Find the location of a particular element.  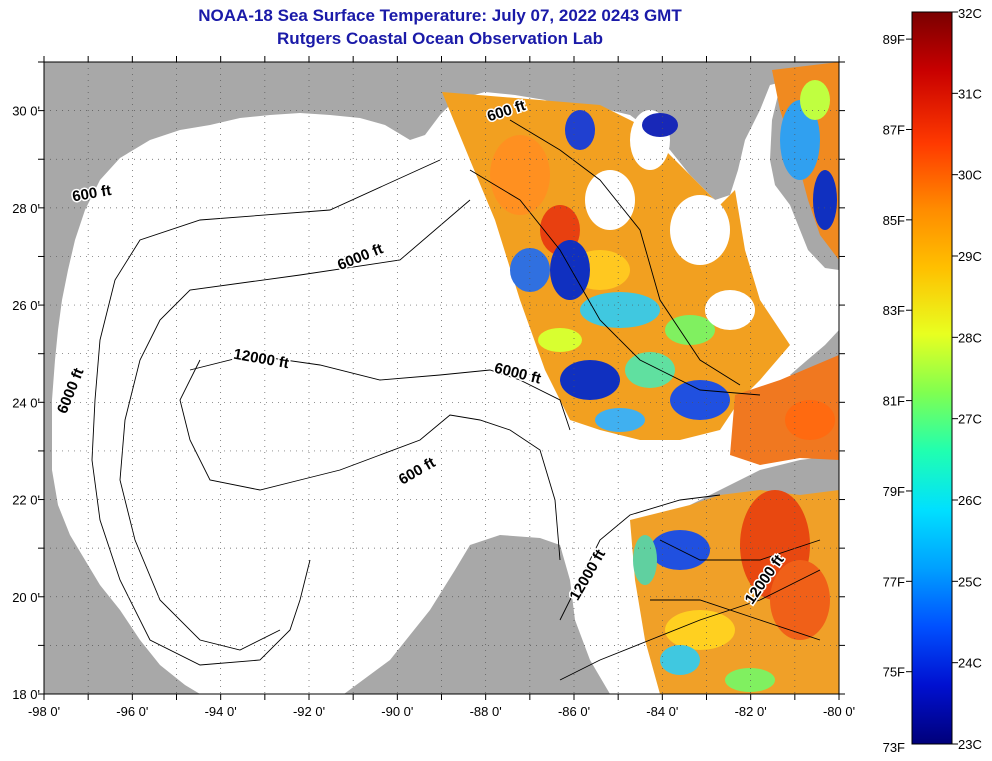

colorbar-label-c: 32C is located at coordinates (970, 13).